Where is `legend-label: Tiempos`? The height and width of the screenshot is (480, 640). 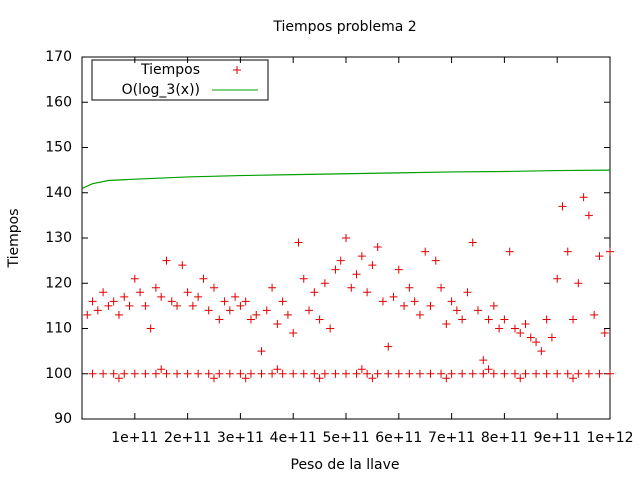 legend-label: Tiempos is located at coordinates (170, 70).